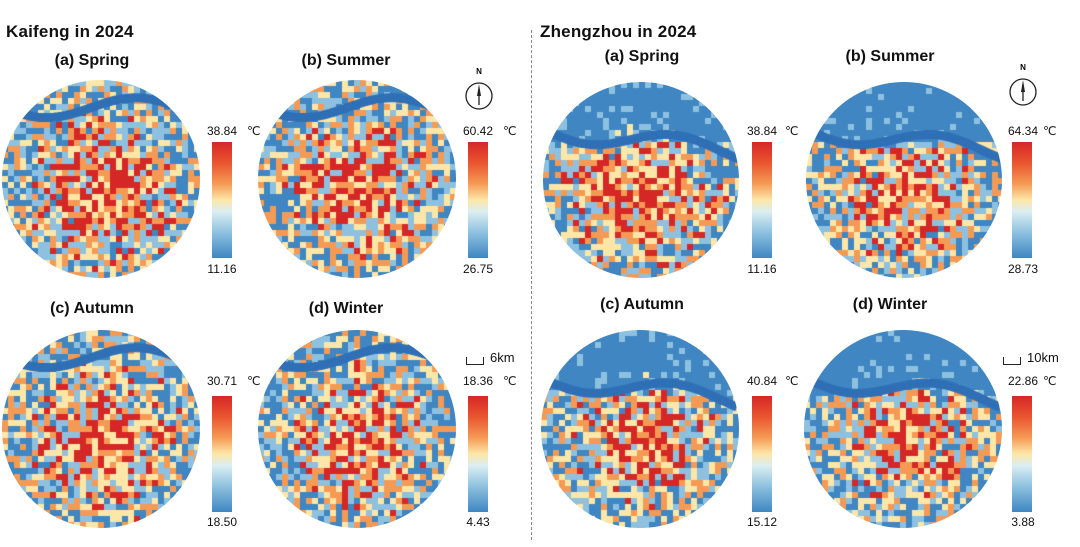 This screenshot has height=547, width=1080. Describe the element at coordinates (1023, 269) in the screenshot. I see `colorbar-min-zhengzhou-summer: 28.73` at that location.